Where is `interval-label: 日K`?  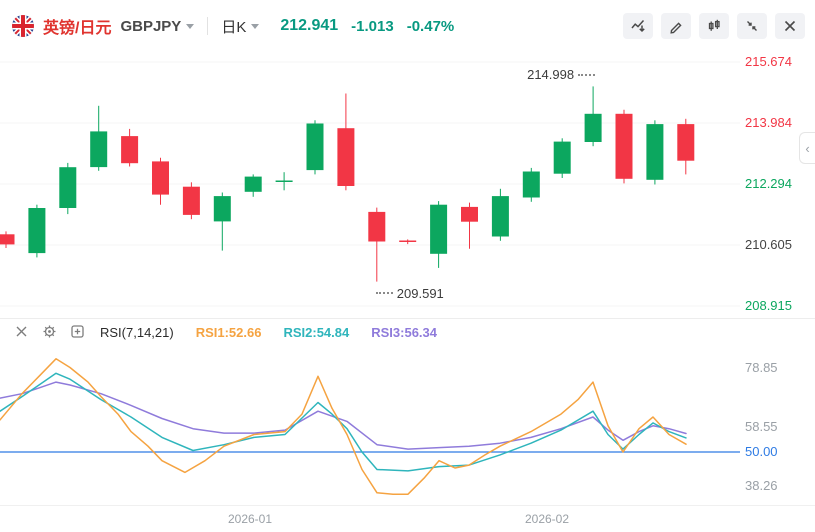
interval-label: 日K is located at coordinates (234, 27).